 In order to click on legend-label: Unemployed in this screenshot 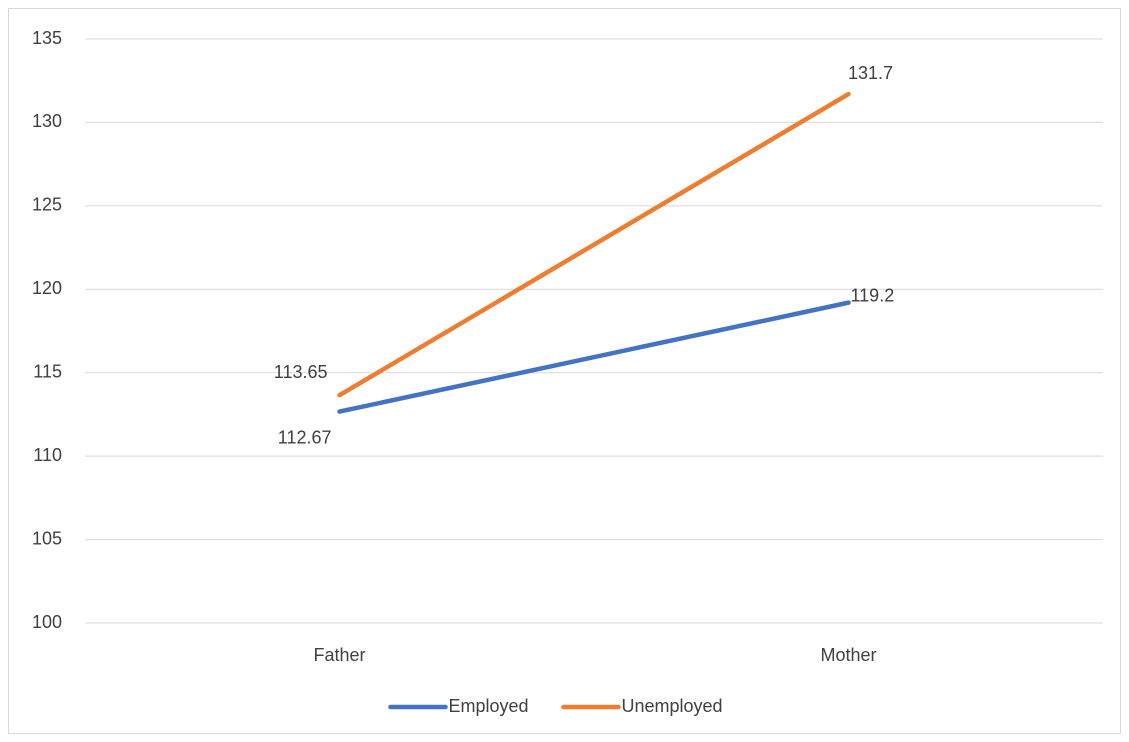, I will do `click(672, 706)`.